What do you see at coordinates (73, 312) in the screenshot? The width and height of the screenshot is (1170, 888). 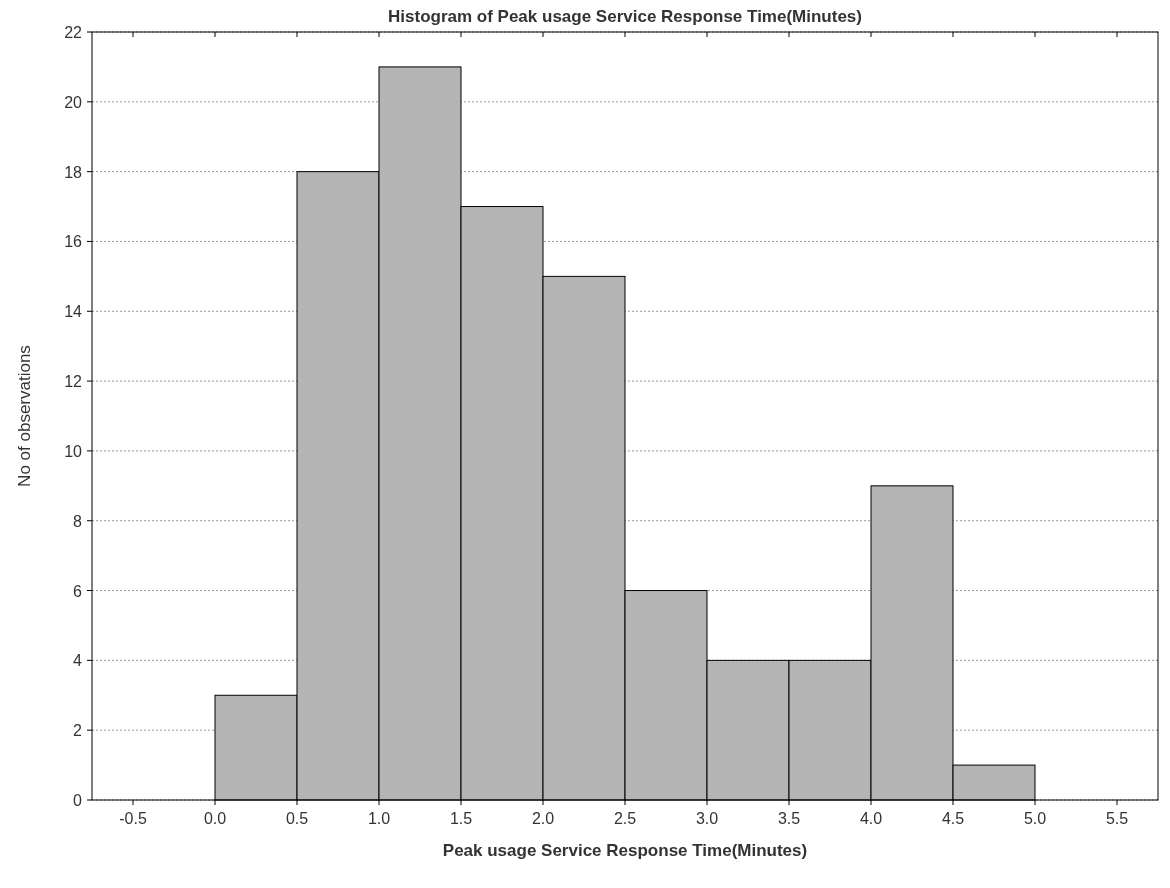 I see `y-tick-label: 14` at bounding box center [73, 312].